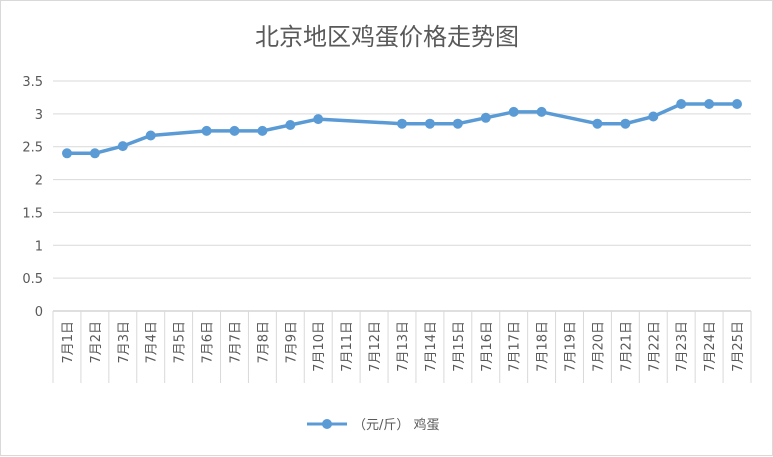 The height and width of the screenshot is (457, 773). I want to click on legend: （元/斤） 鸡蛋, so click(373, 425).